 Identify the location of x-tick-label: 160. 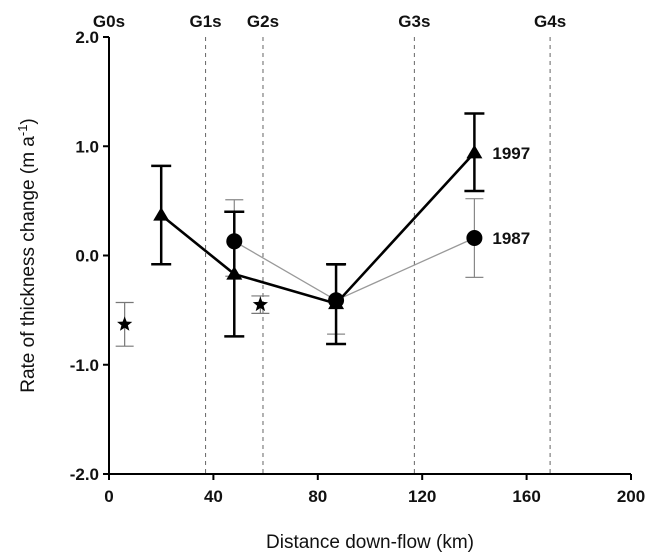
(526, 496).